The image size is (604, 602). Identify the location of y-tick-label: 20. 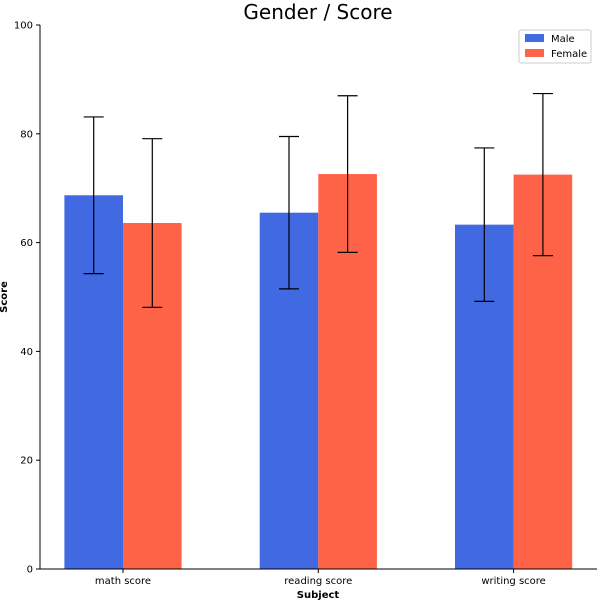
(26, 461).